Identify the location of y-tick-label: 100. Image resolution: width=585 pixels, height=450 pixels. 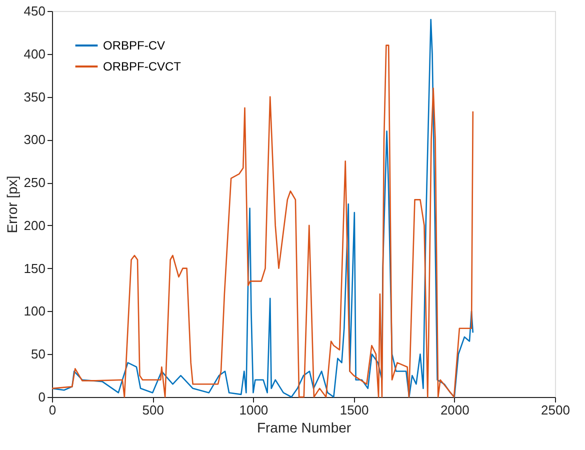
(35, 311).